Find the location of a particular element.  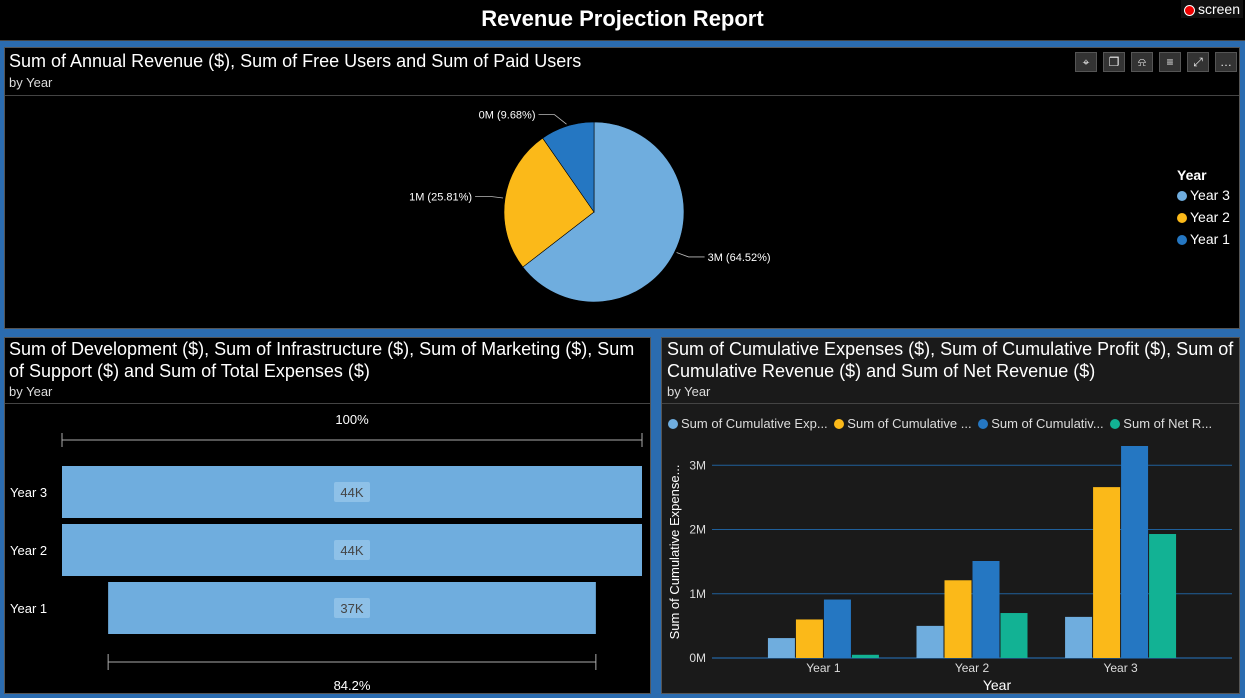

bar-year1-s0 is located at coordinates (781, 648).